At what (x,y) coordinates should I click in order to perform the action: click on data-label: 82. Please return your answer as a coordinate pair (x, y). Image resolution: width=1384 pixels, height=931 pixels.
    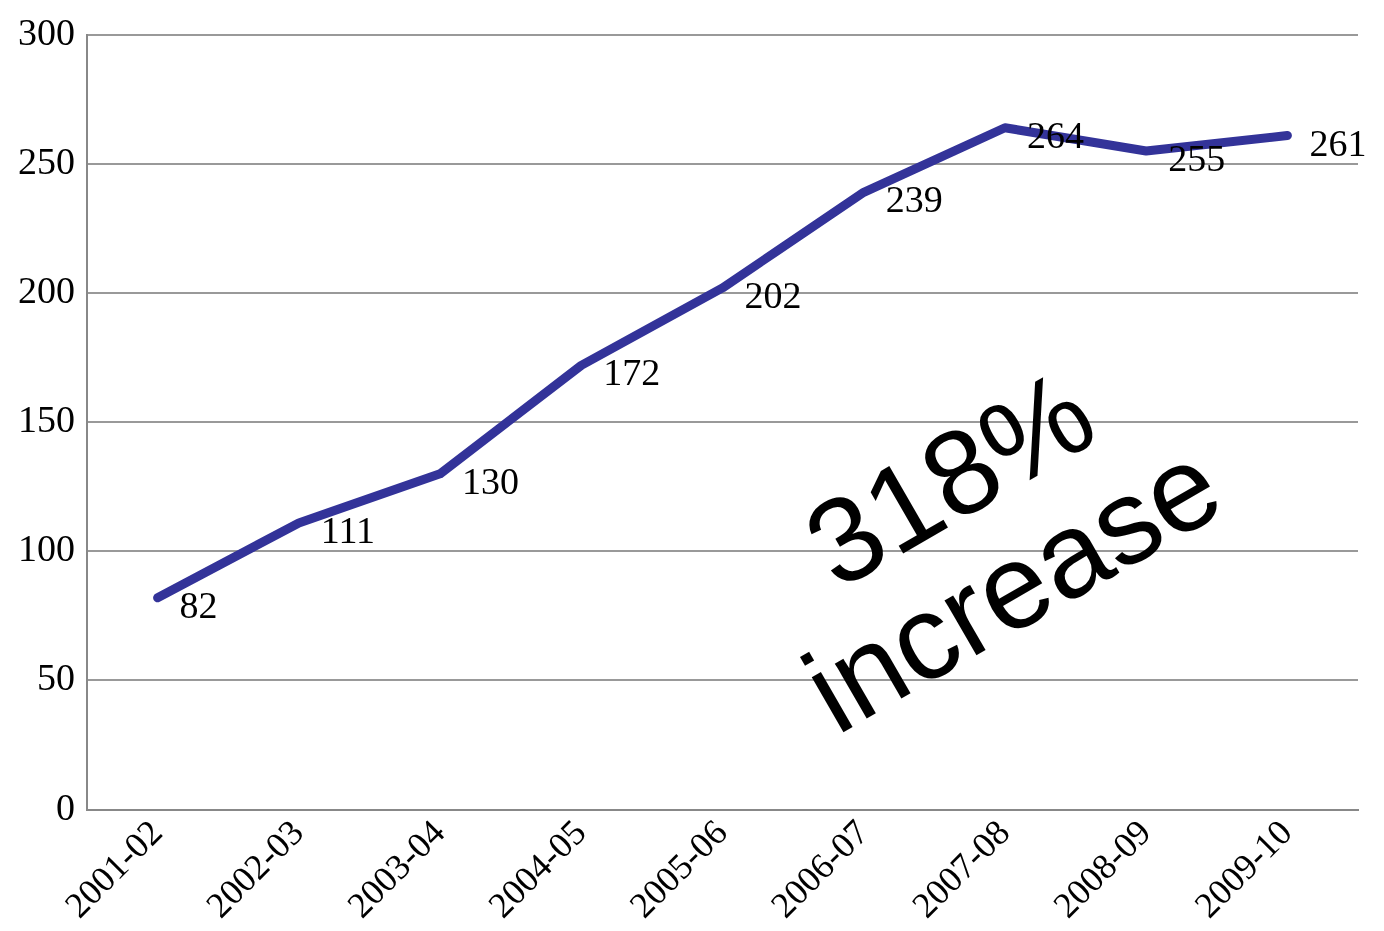
    Looking at the image, I should click on (198, 604).